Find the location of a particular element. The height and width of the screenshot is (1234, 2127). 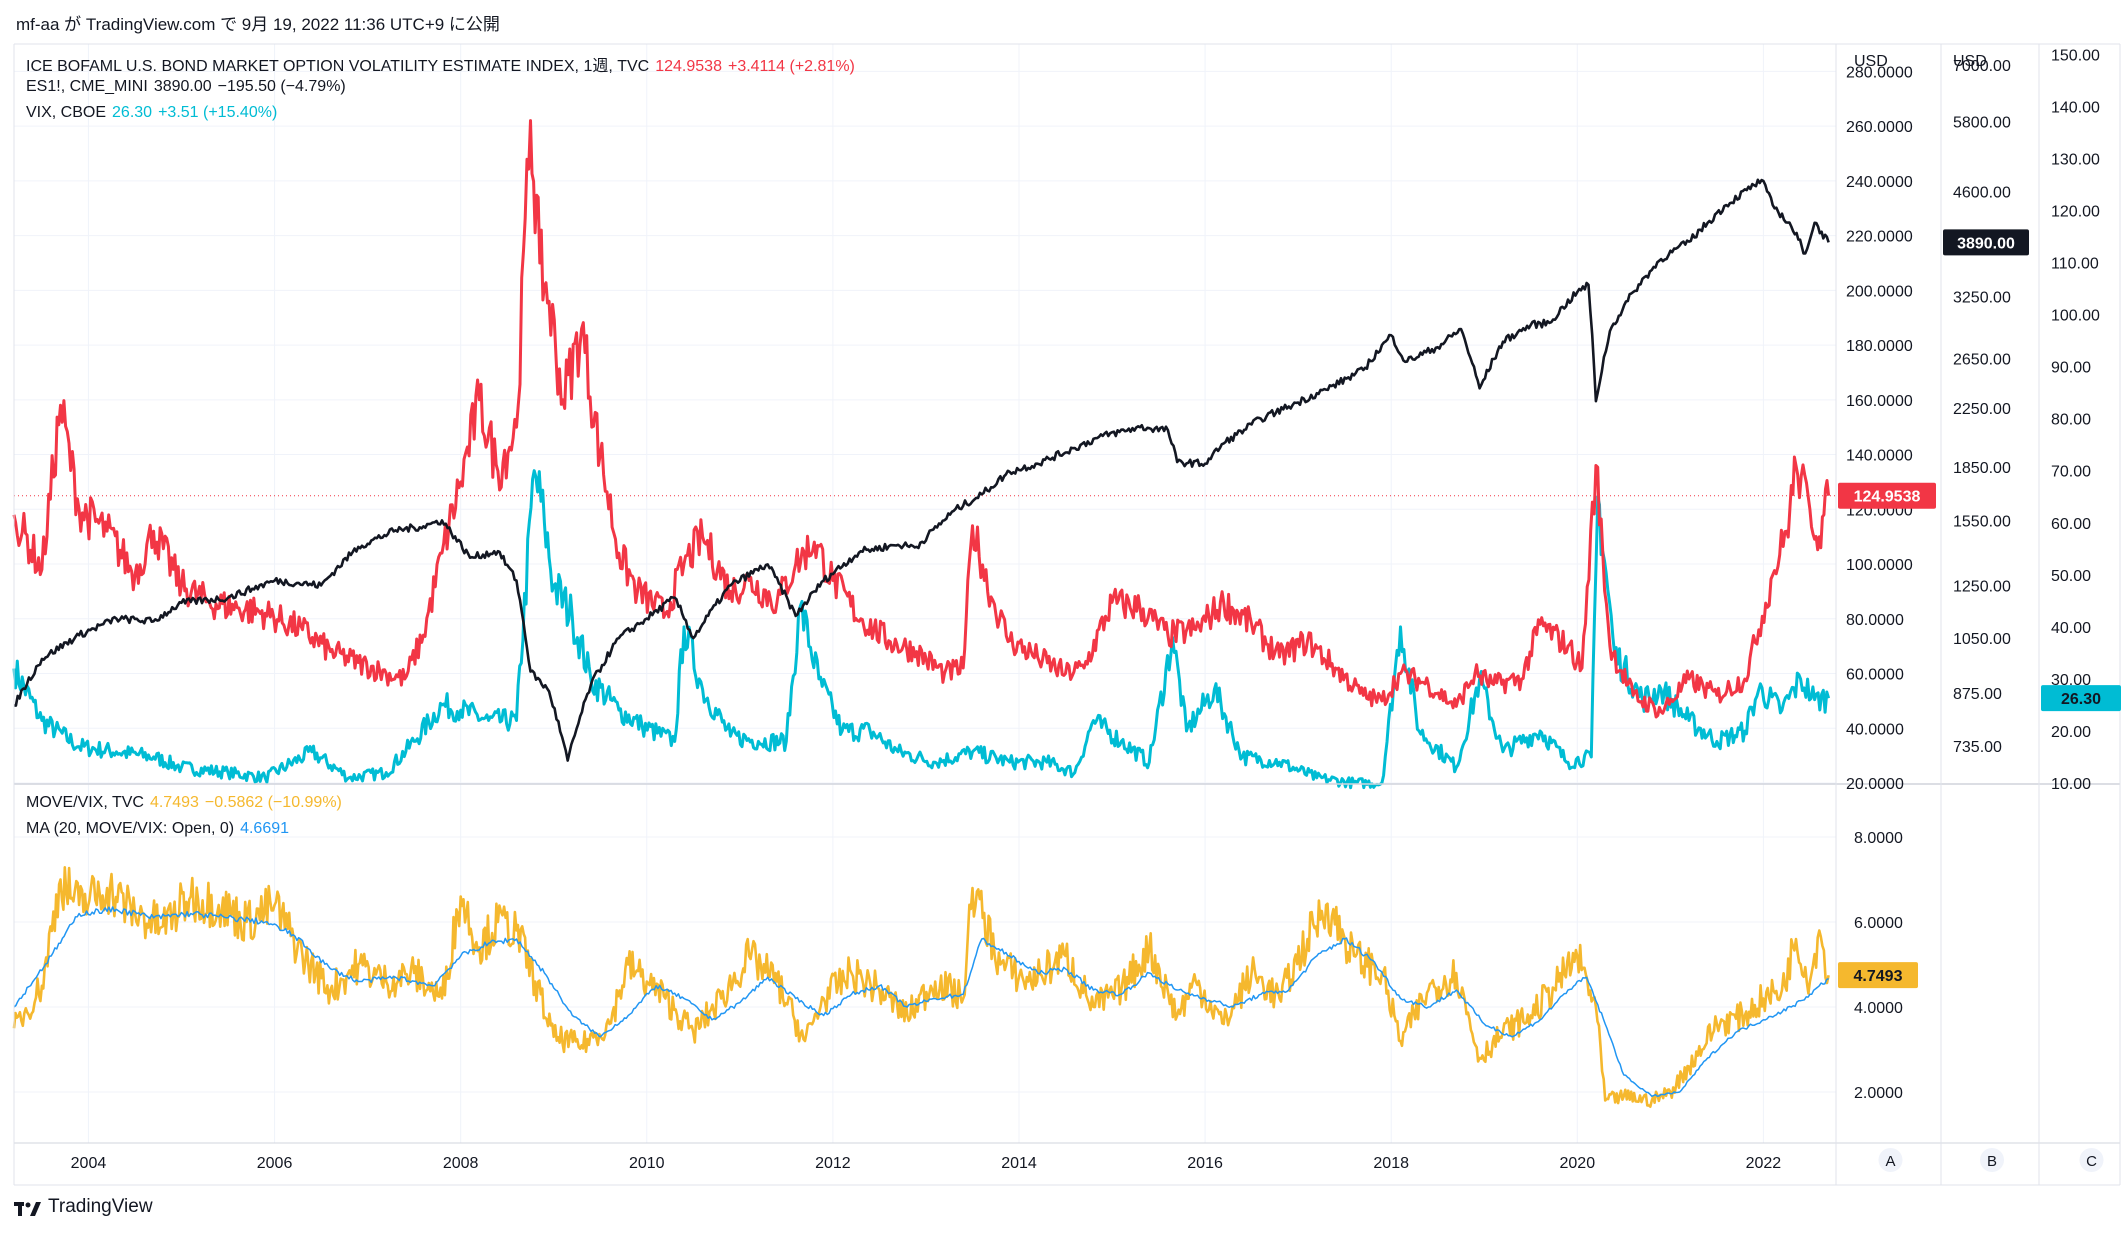

scale-a-tick: 280.0000 is located at coordinates (1879, 72).